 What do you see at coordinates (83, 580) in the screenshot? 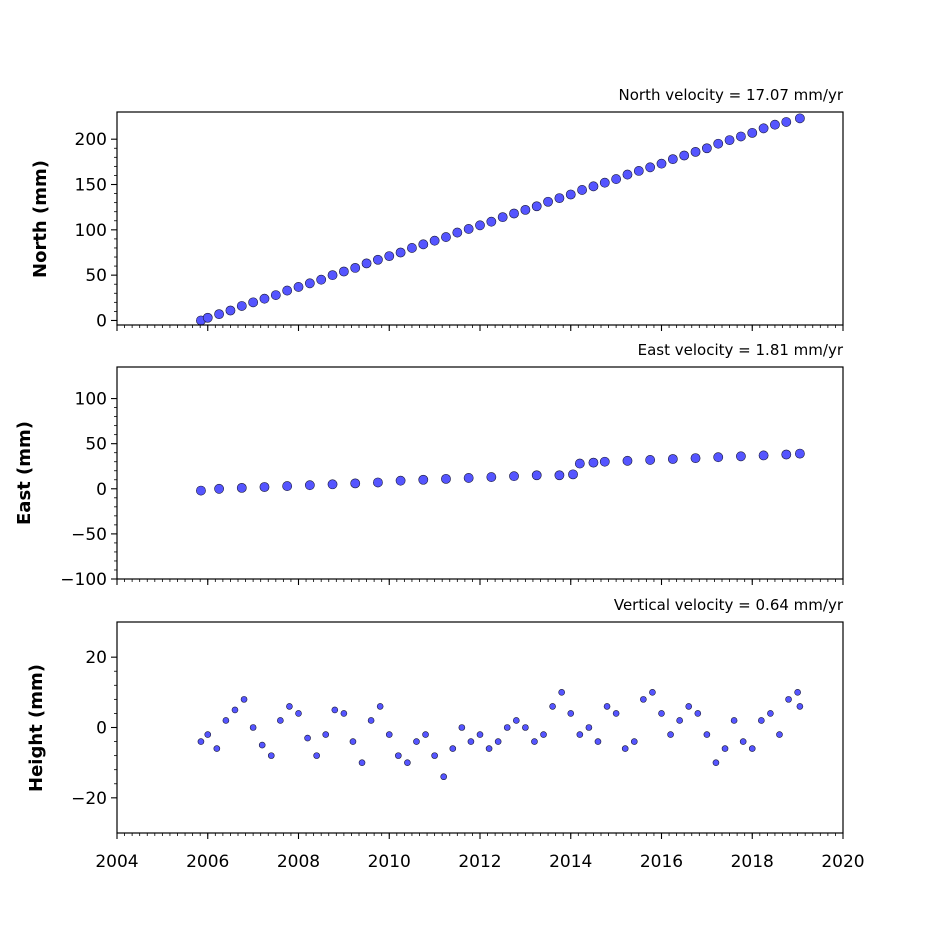
I see `y-tick-label: −100` at bounding box center [83, 580].